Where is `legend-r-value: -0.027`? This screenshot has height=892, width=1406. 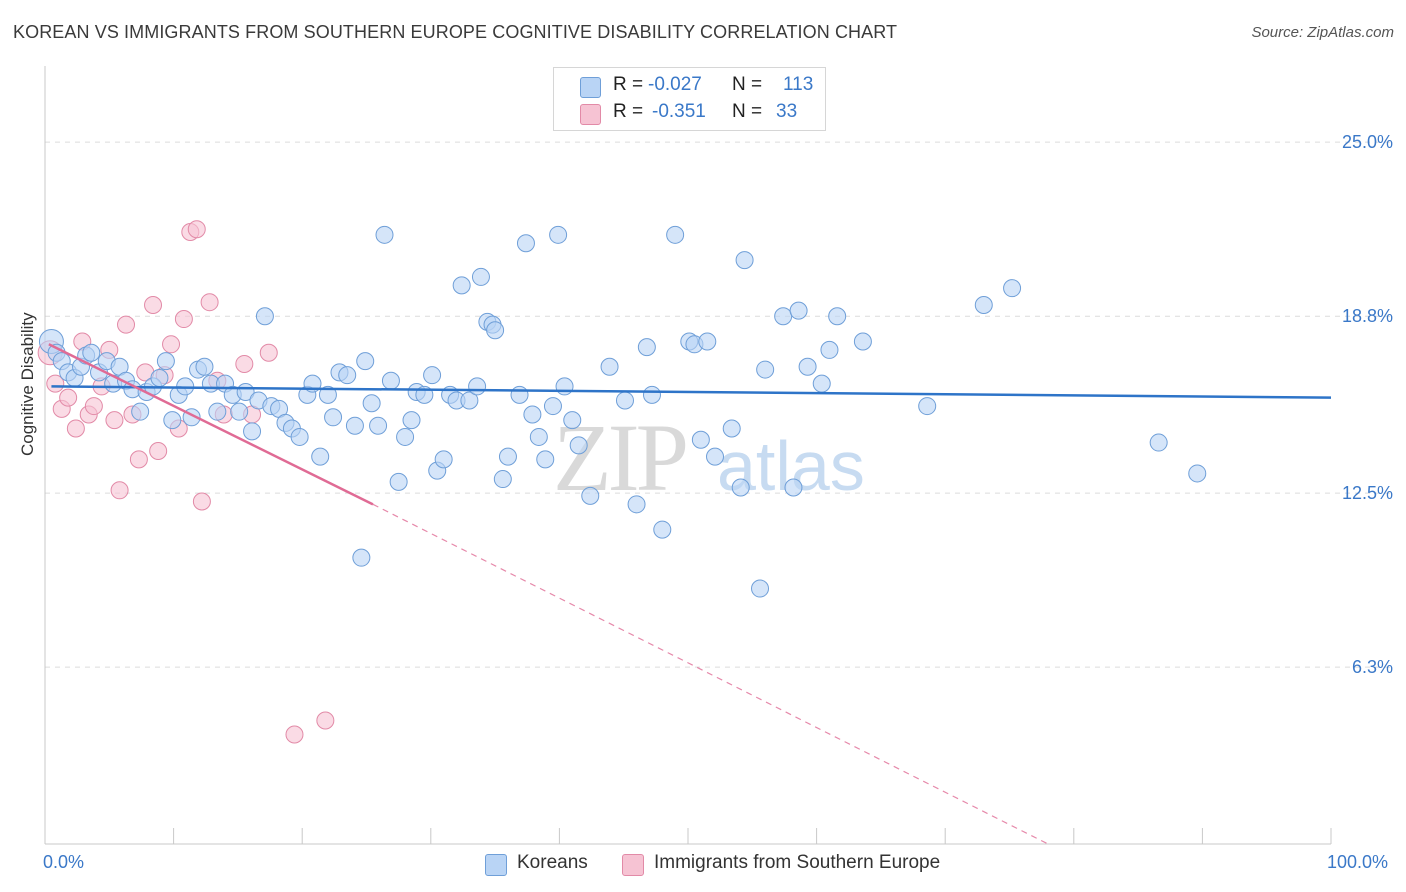 legend-r-value: -0.027 is located at coordinates (675, 84).